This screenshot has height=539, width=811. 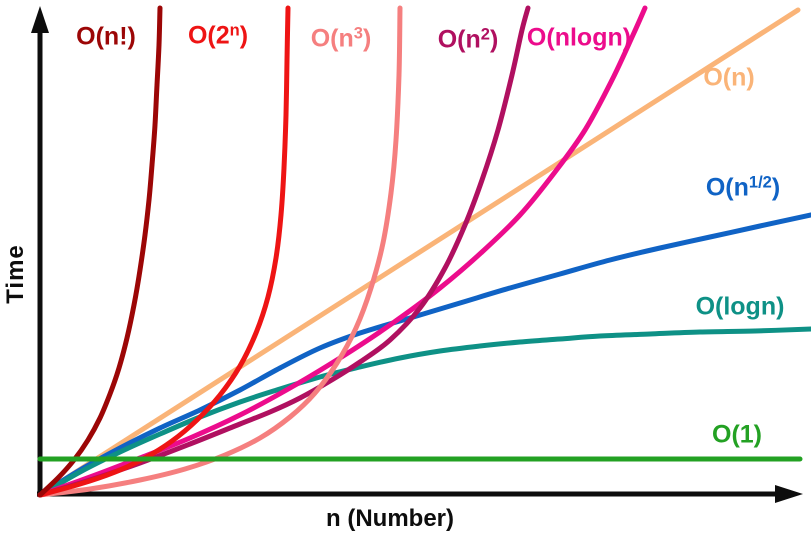 What do you see at coordinates (341, 38) in the screenshot?
I see `curve-label-cubic: O(n3)` at bounding box center [341, 38].